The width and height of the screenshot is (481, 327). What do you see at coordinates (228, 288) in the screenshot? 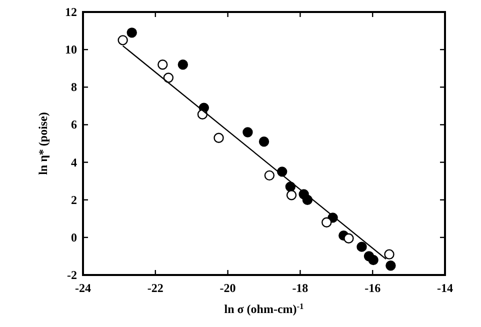
I see `x-tick-label: -20` at bounding box center [228, 288].